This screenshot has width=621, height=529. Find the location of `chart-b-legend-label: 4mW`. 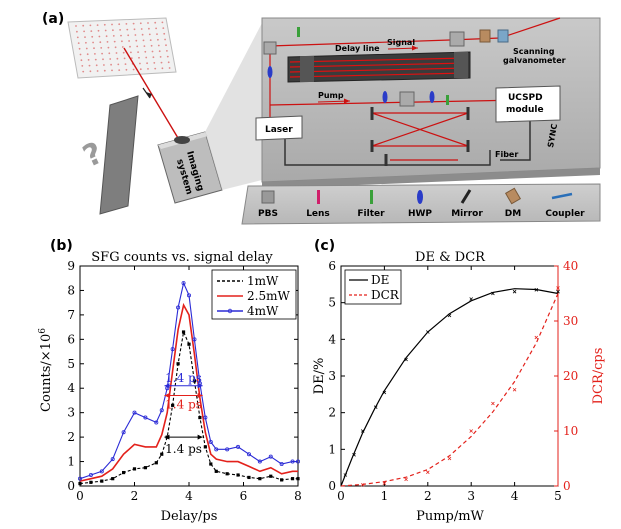

chart-b-legend-label: 4mW is located at coordinates (263, 311).